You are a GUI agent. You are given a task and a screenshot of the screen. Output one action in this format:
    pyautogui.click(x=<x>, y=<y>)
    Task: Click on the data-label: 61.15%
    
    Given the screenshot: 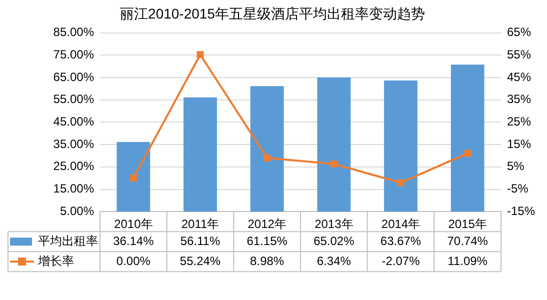 What is the action you would take?
    pyautogui.click(x=267, y=241)
    